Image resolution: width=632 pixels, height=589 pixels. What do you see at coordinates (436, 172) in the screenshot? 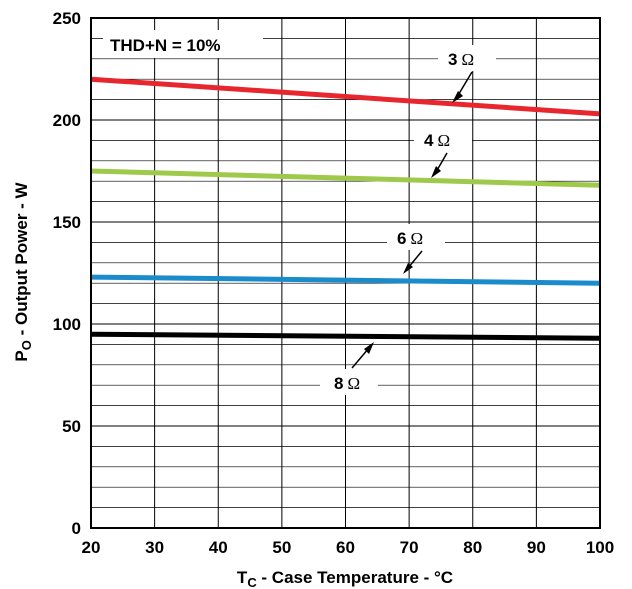
I see `label-4-ohm-arrowhead` at bounding box center [436, 172].